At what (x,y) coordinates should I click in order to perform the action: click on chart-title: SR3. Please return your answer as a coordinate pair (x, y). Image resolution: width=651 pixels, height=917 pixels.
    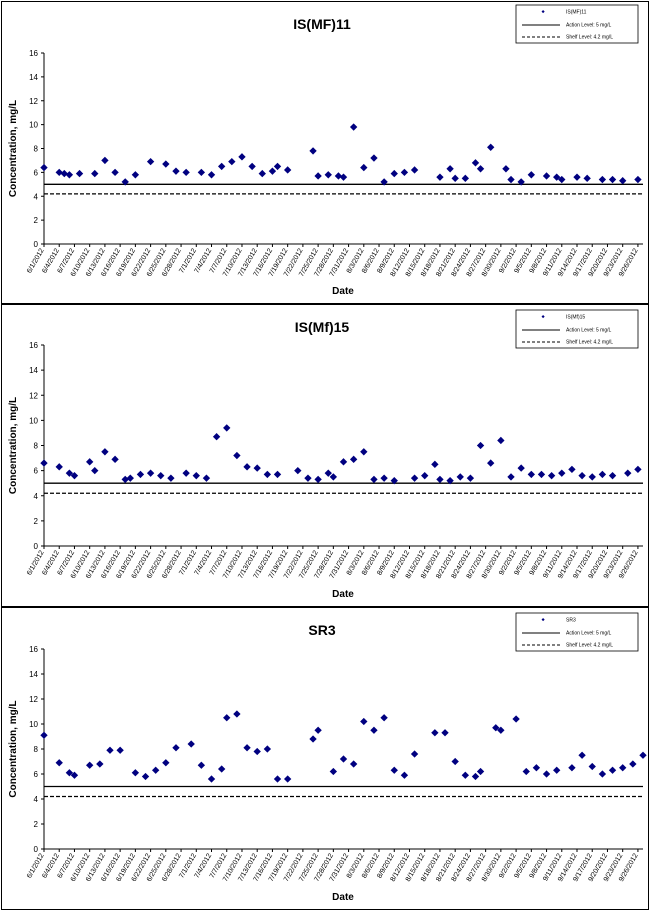
    Looking at the image, I should click on (321, 630).